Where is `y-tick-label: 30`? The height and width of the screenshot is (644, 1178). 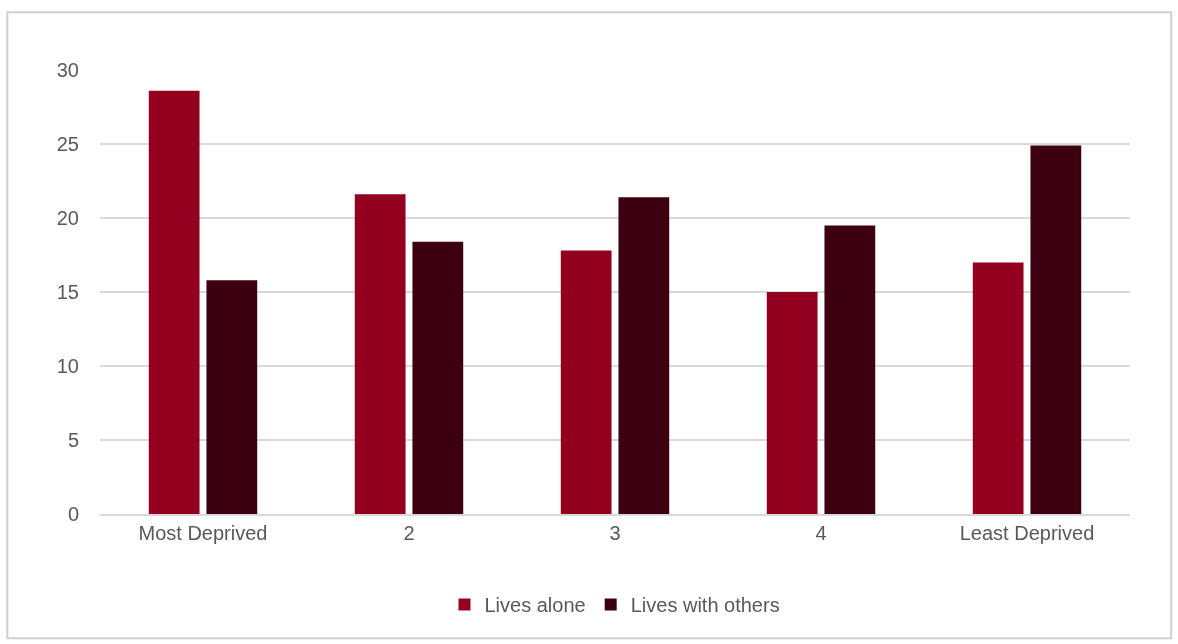 y-tick-label: 30 is located at coordinates (67, 70).